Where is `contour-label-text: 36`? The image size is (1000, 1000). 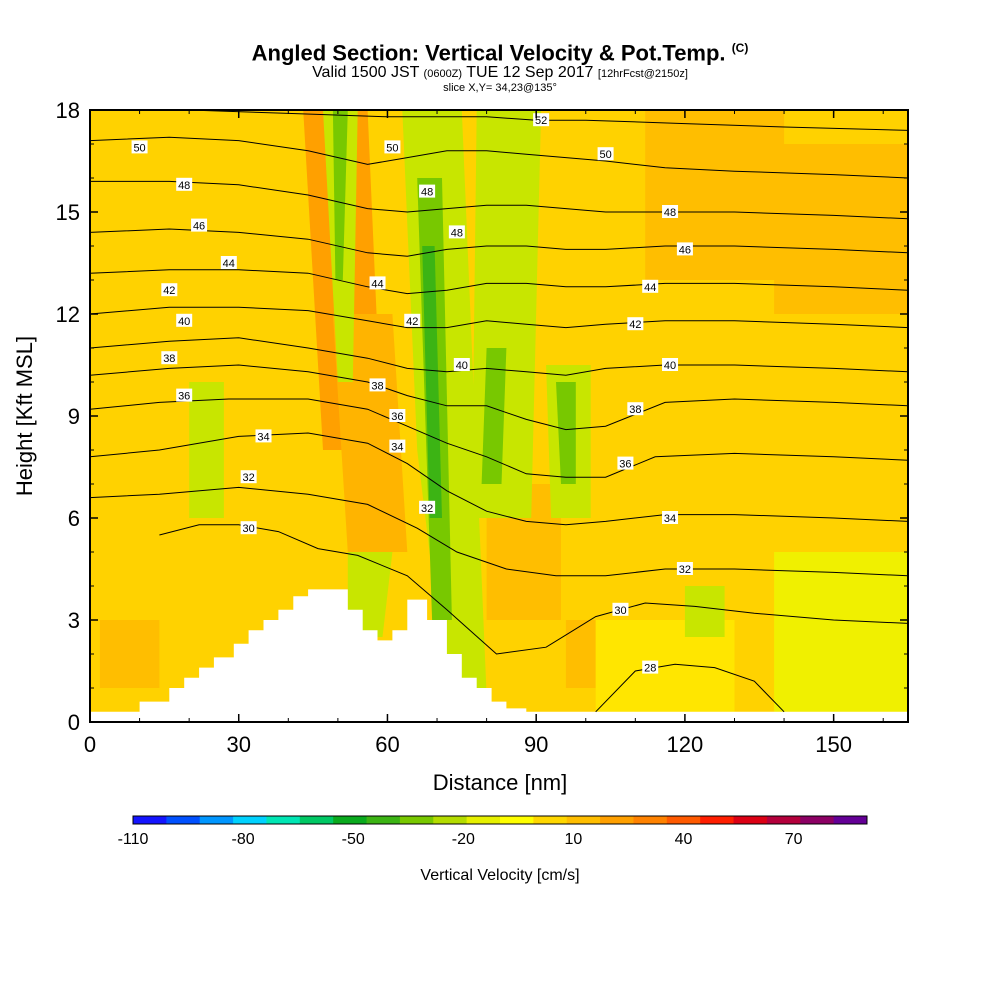
contour-label-text: 36 is located at coordinates (625, 465).